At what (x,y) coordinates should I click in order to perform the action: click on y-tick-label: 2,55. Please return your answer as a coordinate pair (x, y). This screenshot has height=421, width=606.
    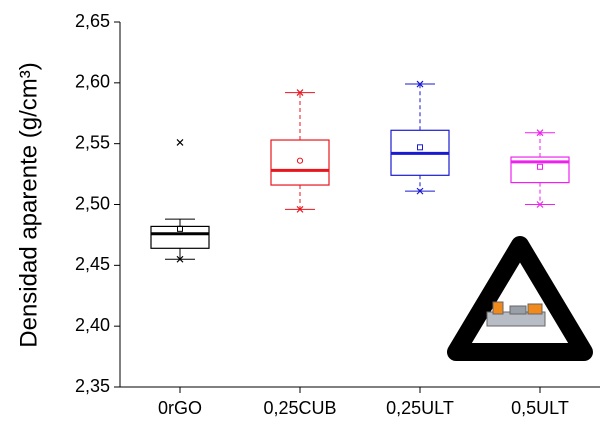
    Looking at the image, I should click on (92, 142).